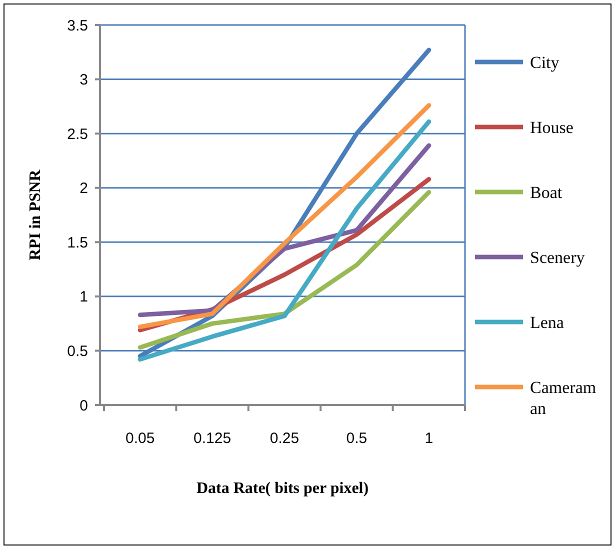 The image size is (615, 549). What do you see at coordinates (285, 438) in the screenshot?
I see `x-tick-label: 0.25` at bounding box center [285, 438].